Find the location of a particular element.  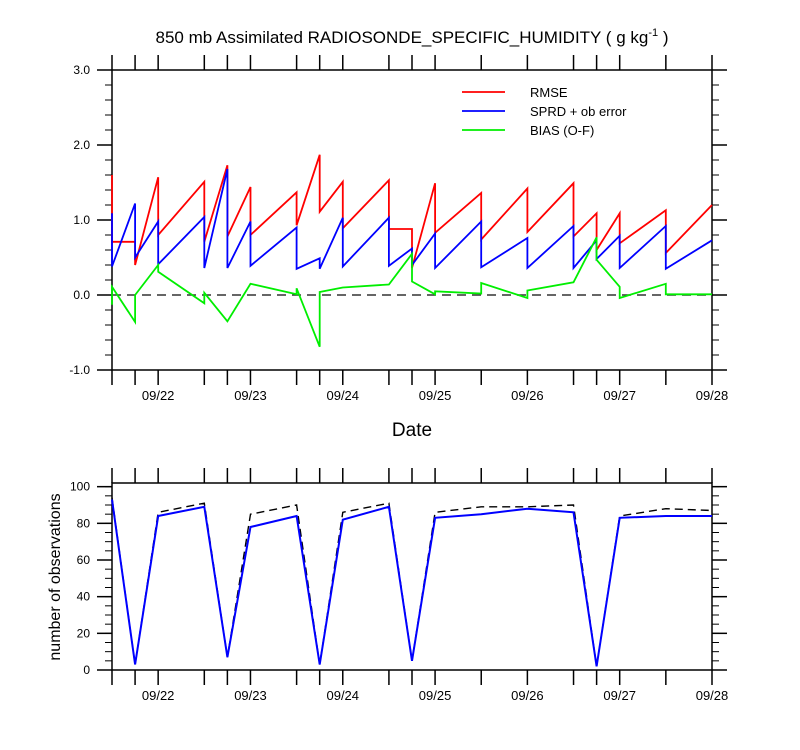

series-line-bias-o-f- is located at coordinates (411, 292).